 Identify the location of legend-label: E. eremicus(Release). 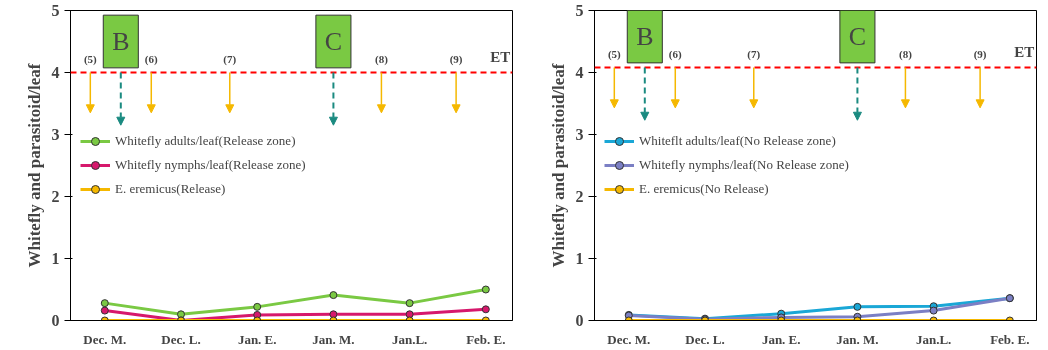
(170, 189).